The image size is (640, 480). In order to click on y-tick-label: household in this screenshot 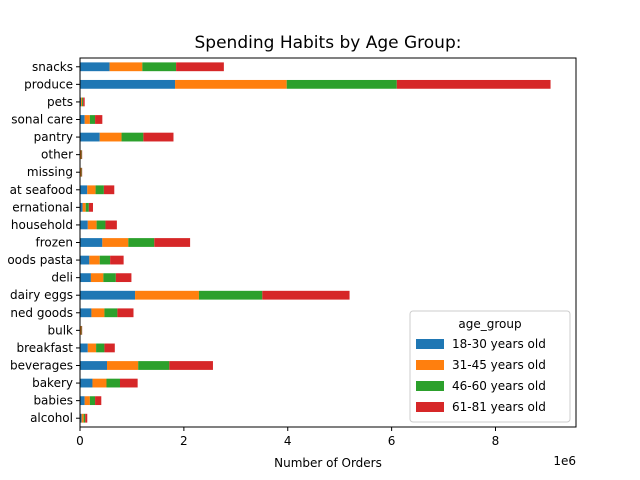, I will do `click(42, 225)`.